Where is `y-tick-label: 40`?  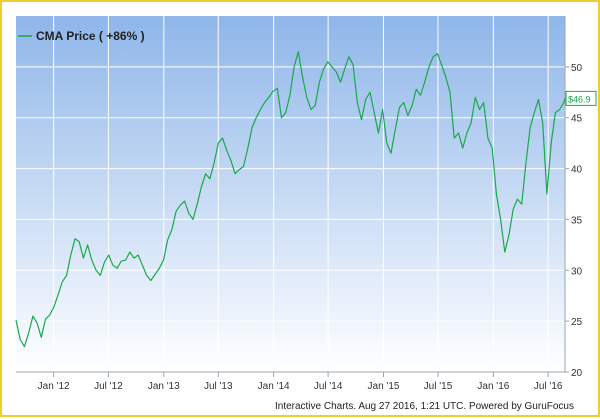
y-tick-label: 40 is located at coordinates (577, 170).